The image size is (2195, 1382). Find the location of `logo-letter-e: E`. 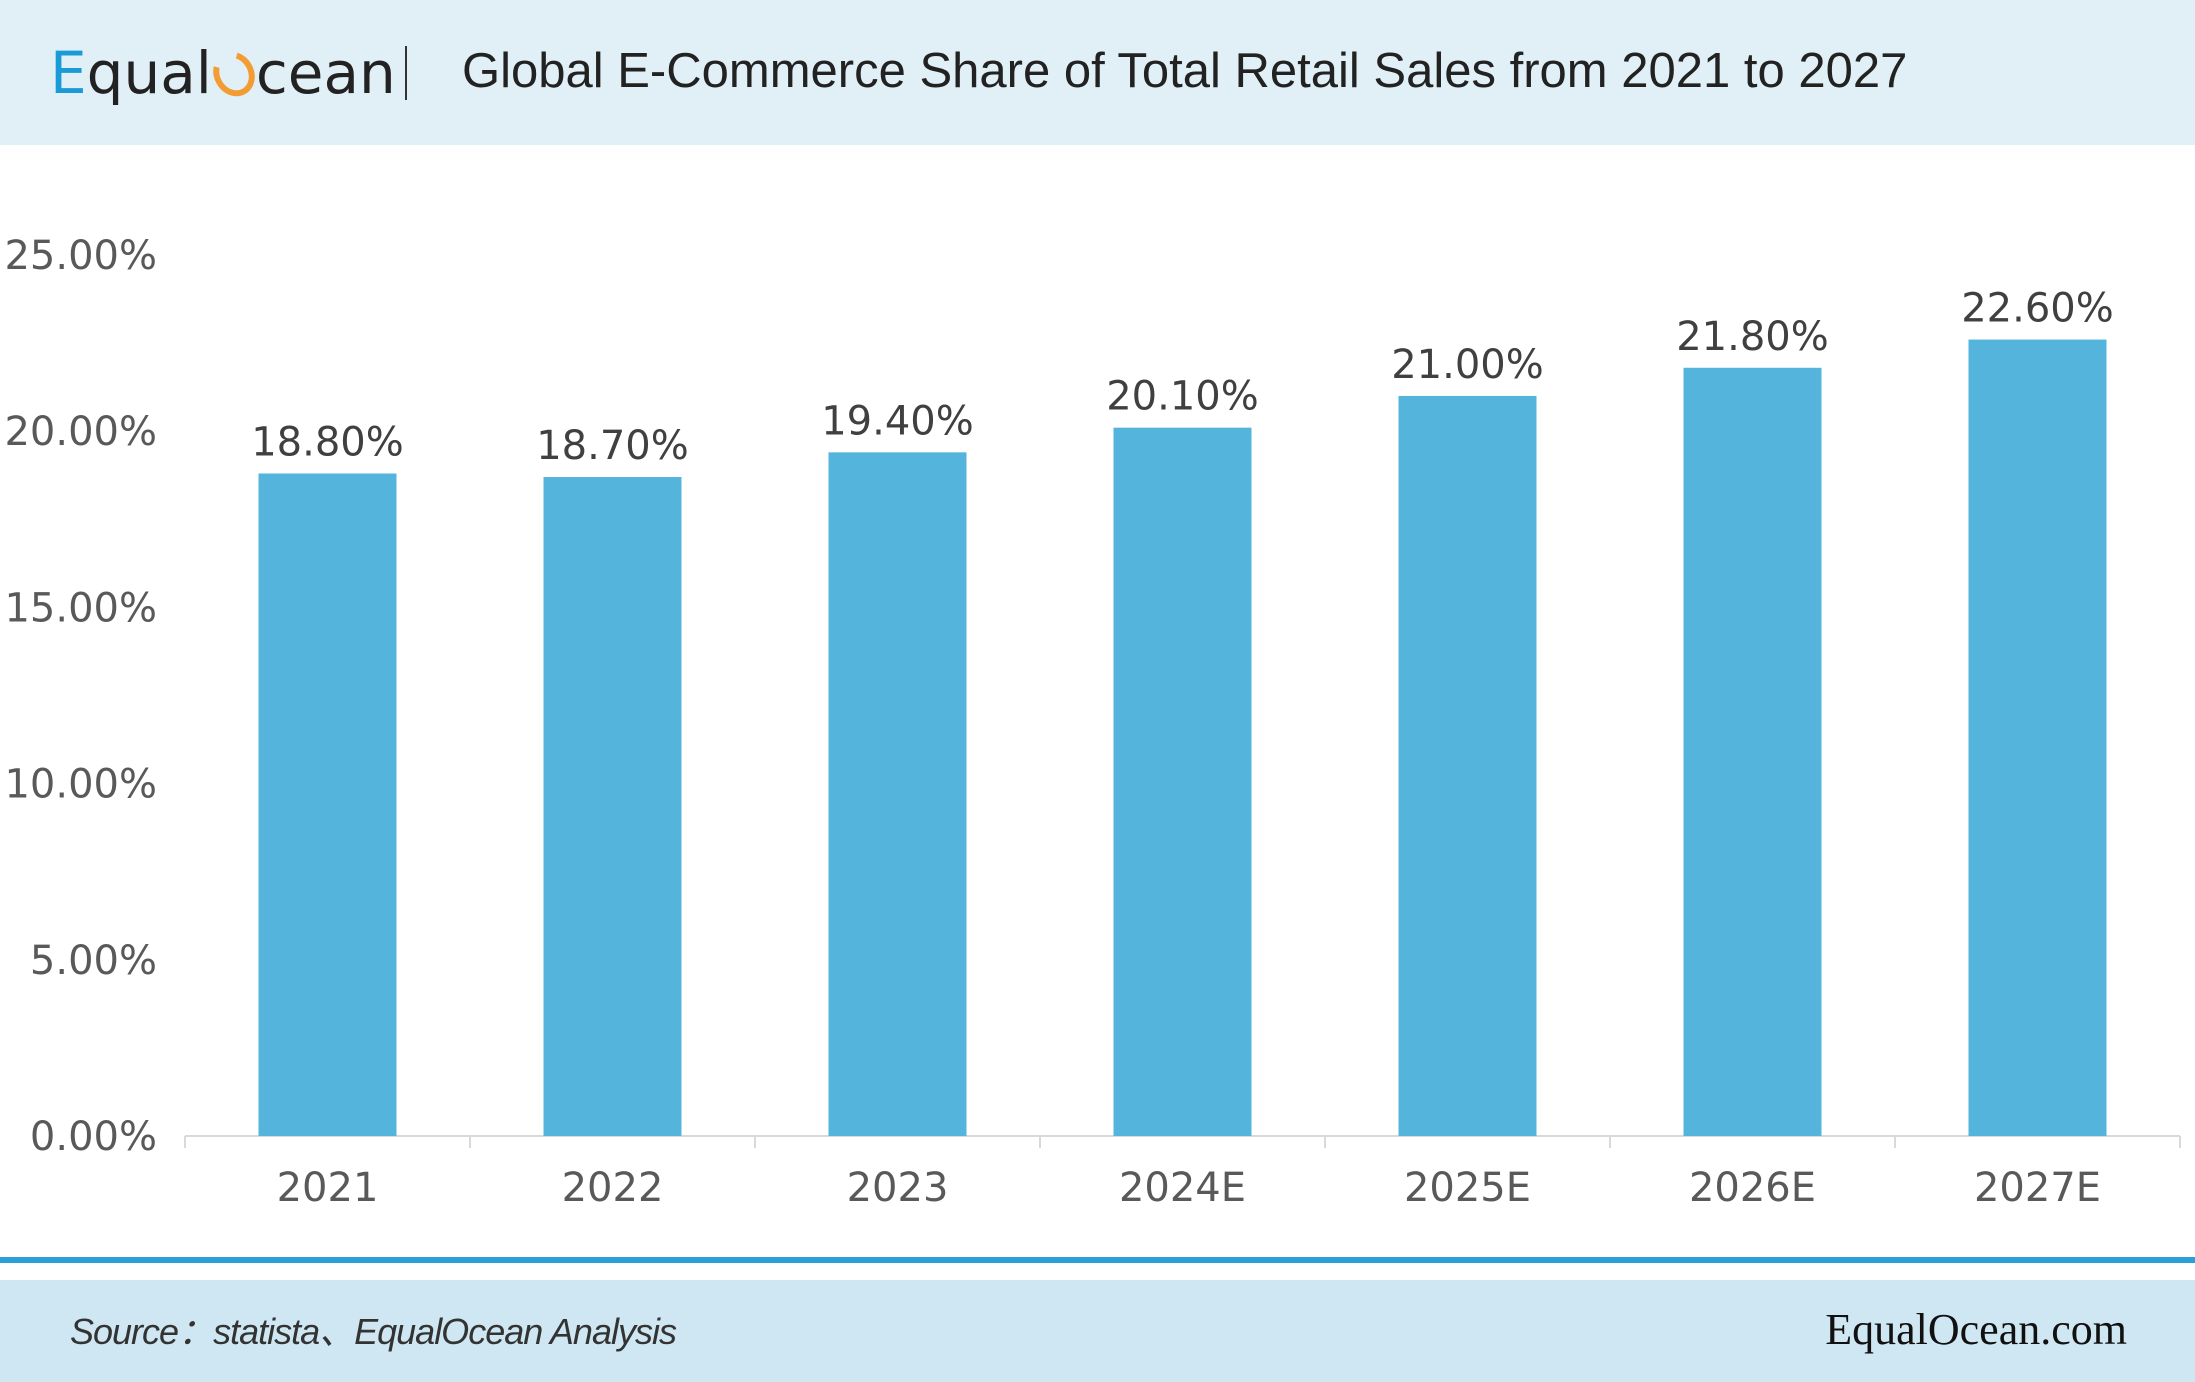

logo-letter-e: E is located at coordinates (68, 73).